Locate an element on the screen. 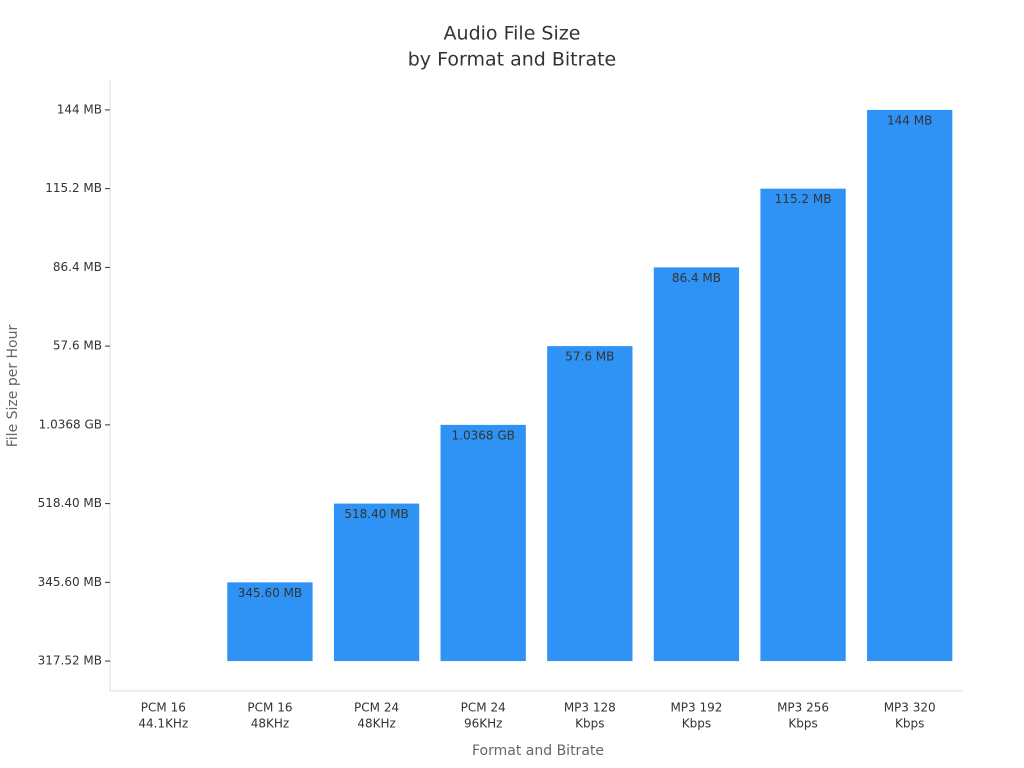  x-axis-label: Format and Bitrate is located at coordinates (538, 751).